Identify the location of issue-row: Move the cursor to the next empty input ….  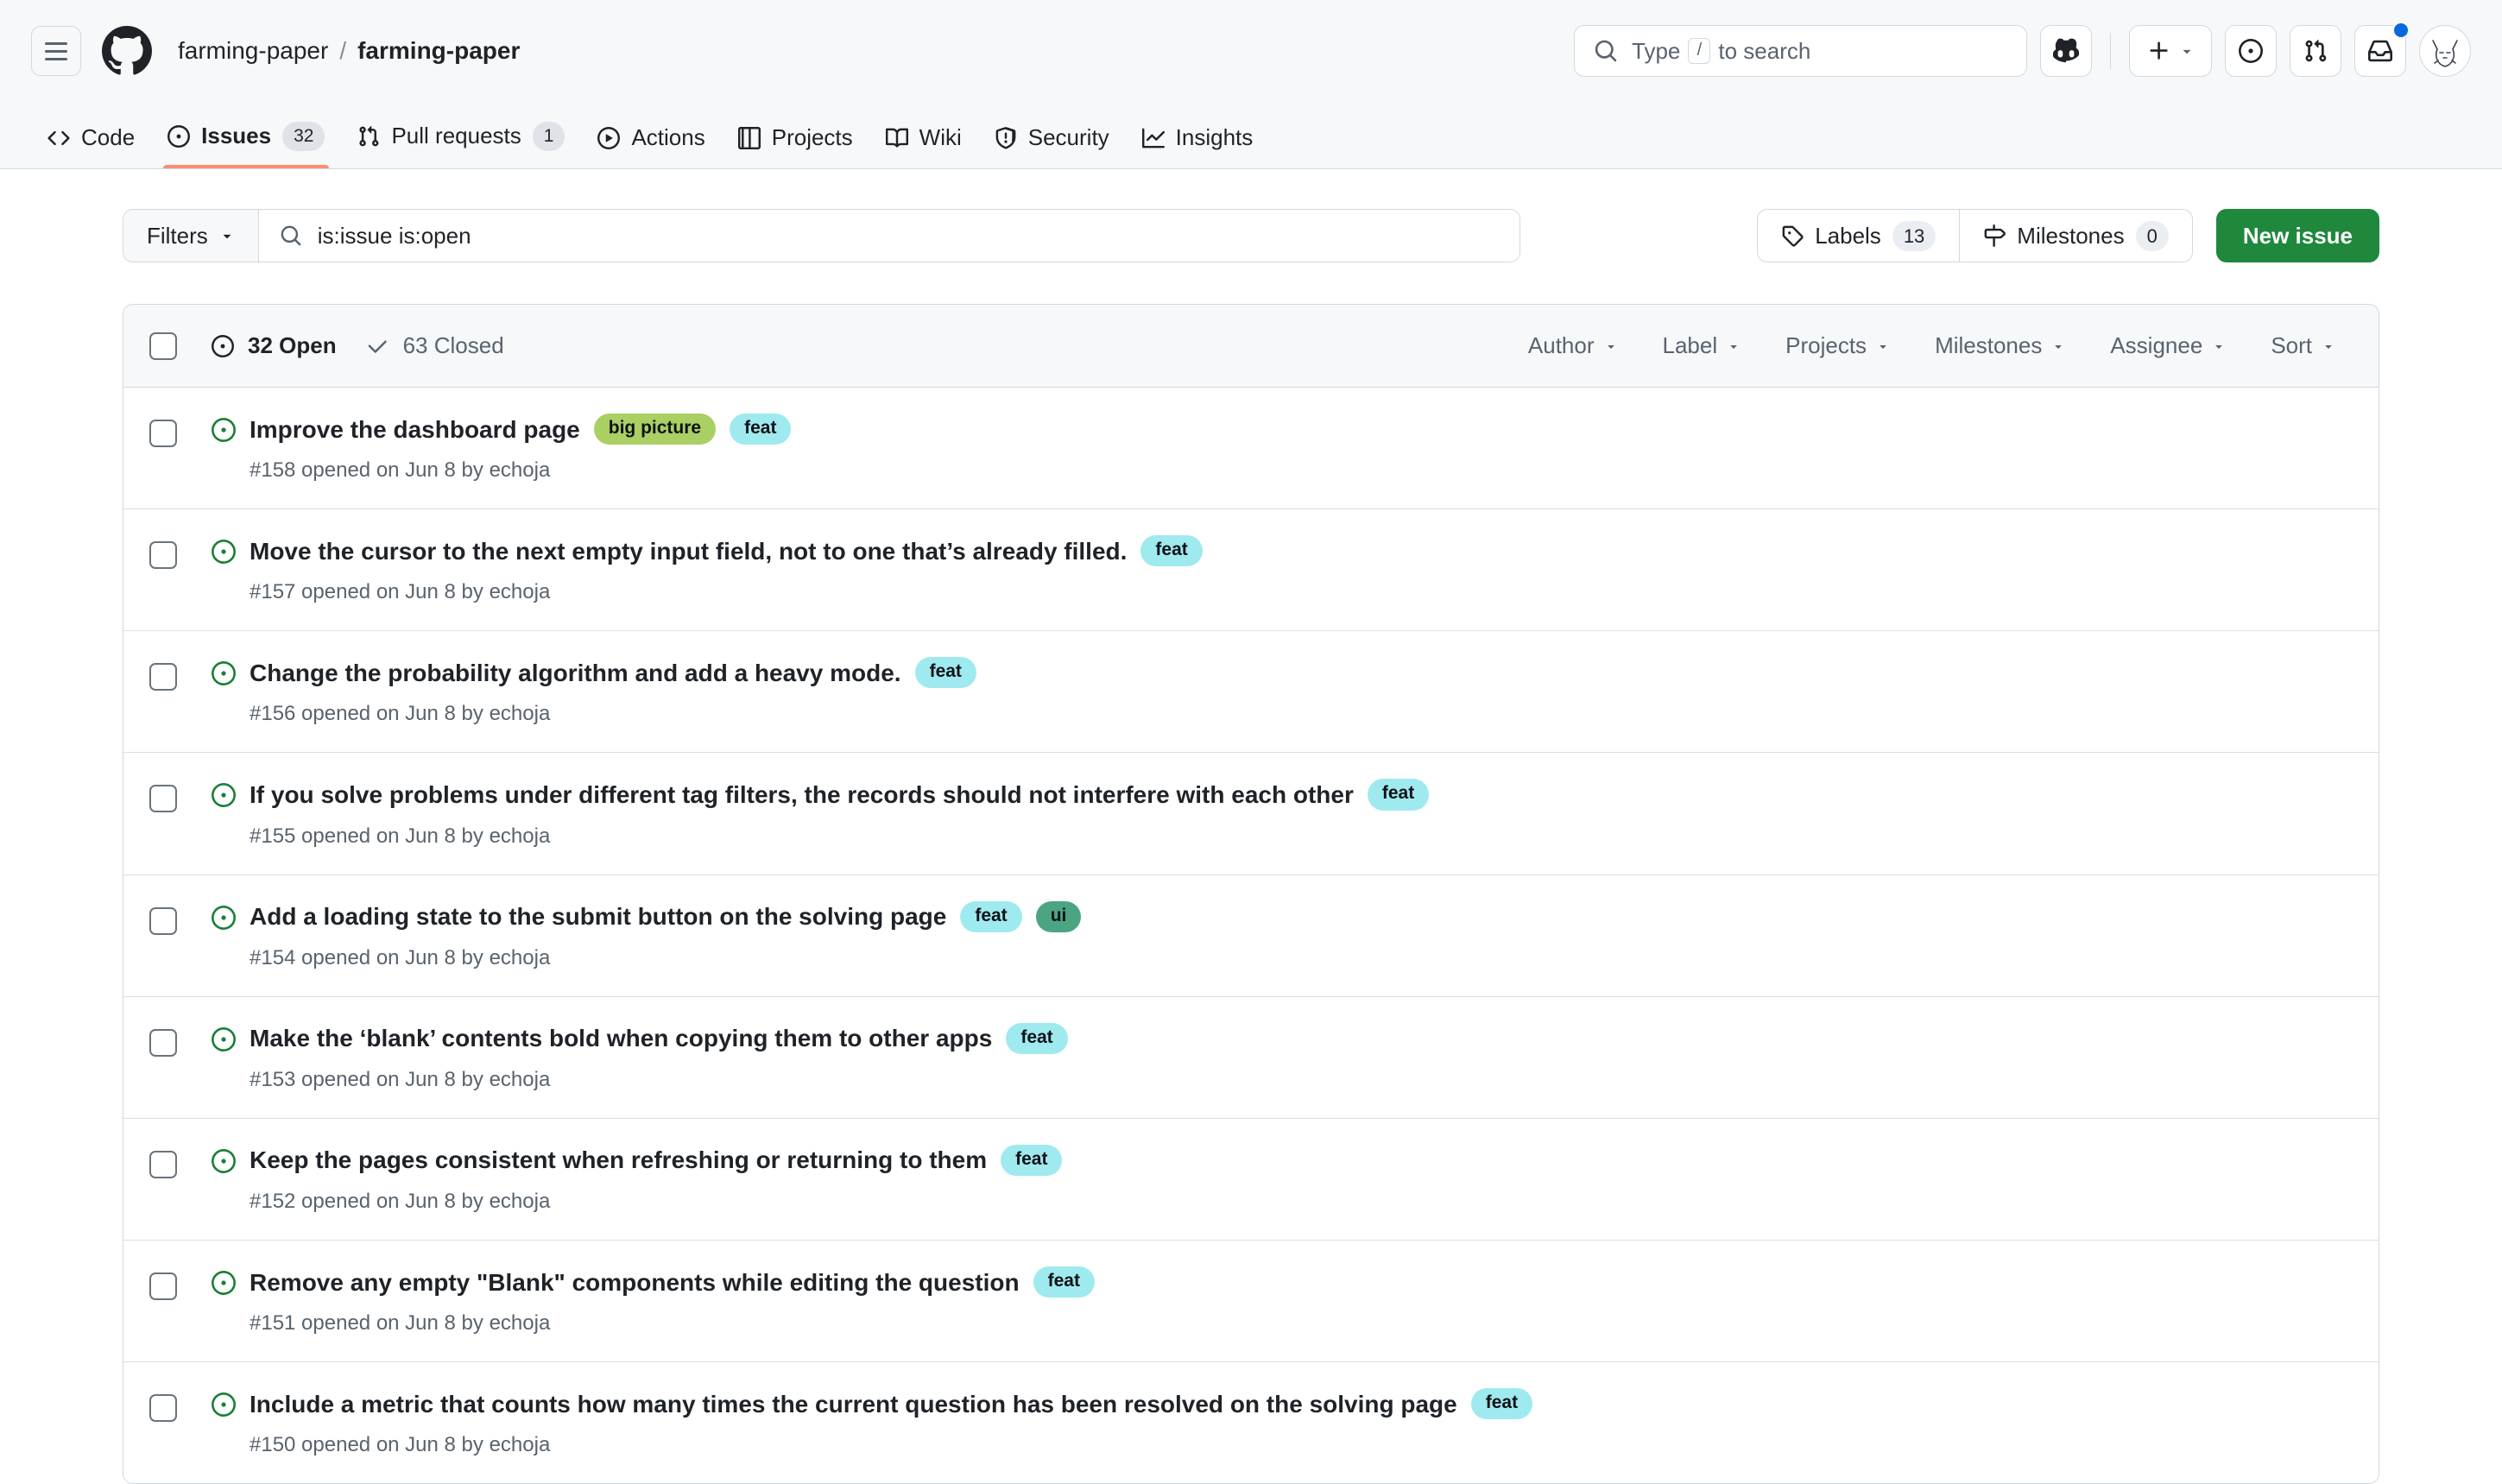
(1251, 570).